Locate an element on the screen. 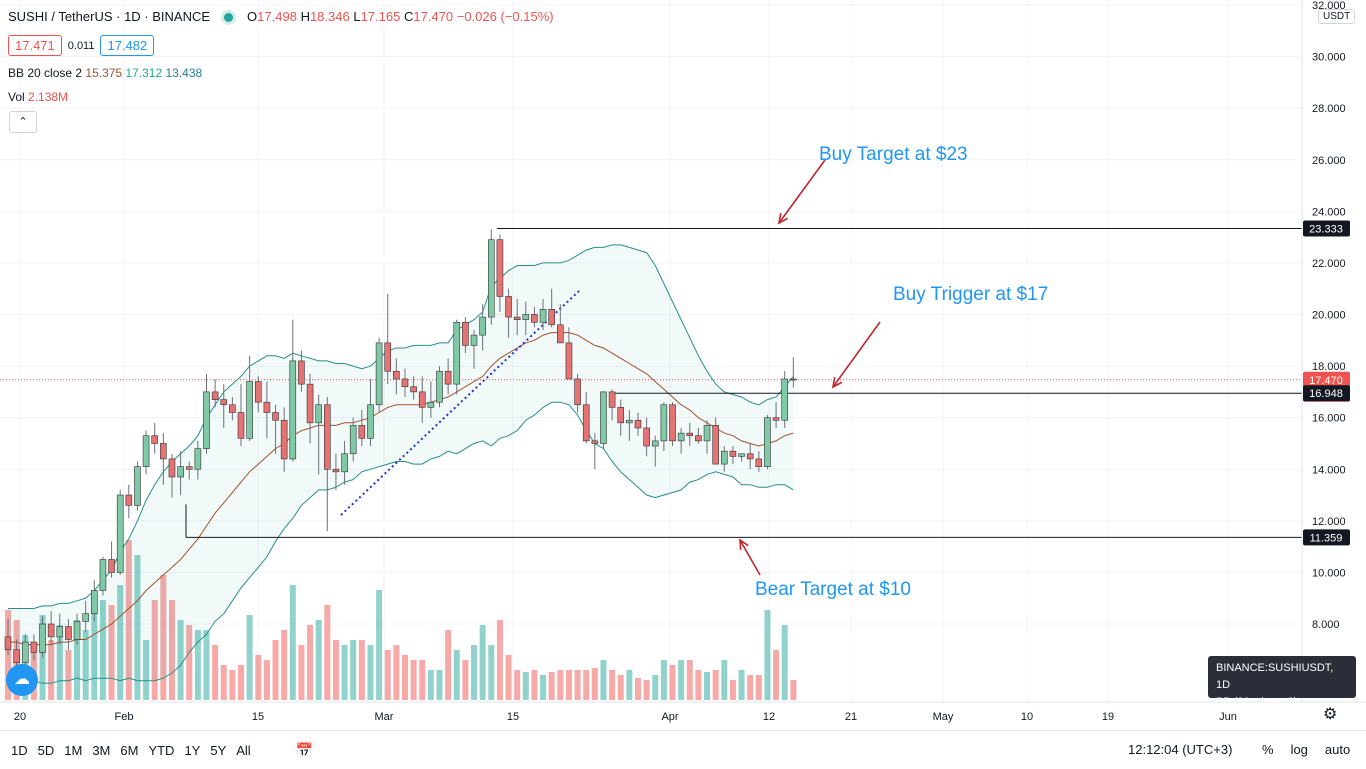 This screenshot has height=769, width=1366. label-support-text: 11.359 is located at coordinates (1326, 538).